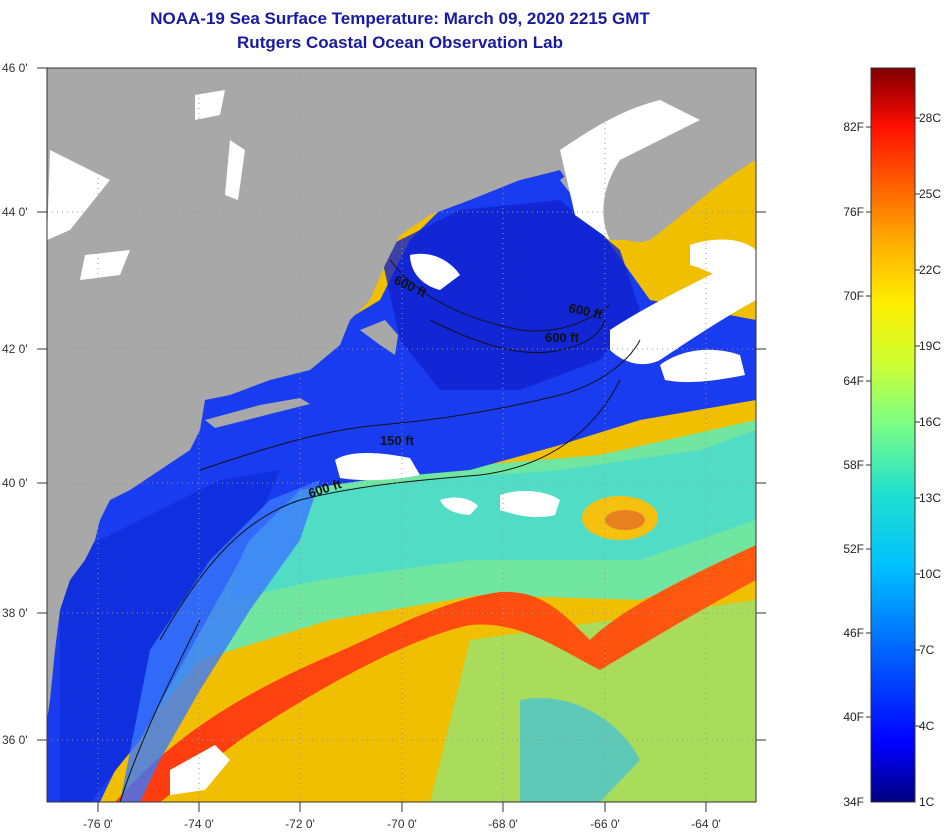 The height and width of the screenshot is (832, 944). Describe the element at coordinates (220, 641) in the screenshot. I see `shelf-edge-water` at that location.